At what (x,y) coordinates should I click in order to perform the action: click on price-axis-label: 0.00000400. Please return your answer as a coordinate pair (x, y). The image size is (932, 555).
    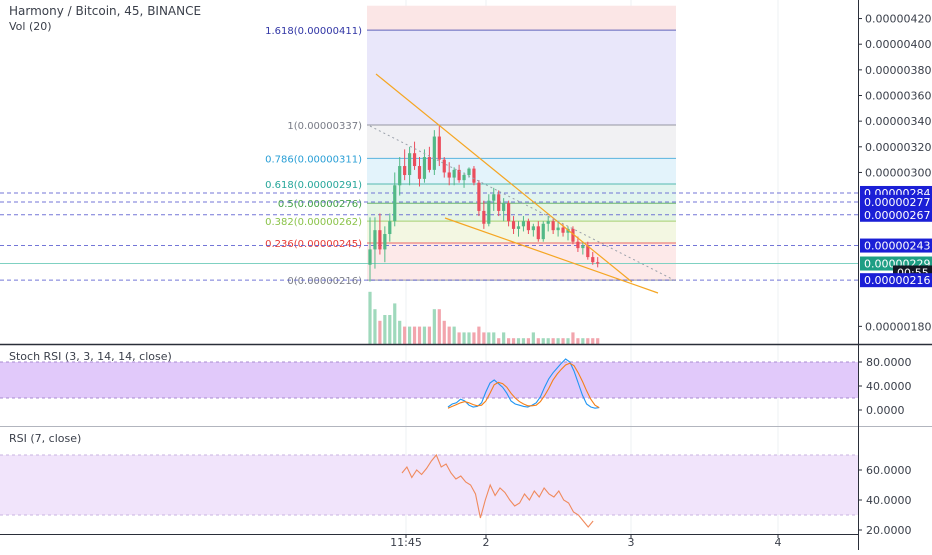
    Looking at the image, I should click on (898, 44).